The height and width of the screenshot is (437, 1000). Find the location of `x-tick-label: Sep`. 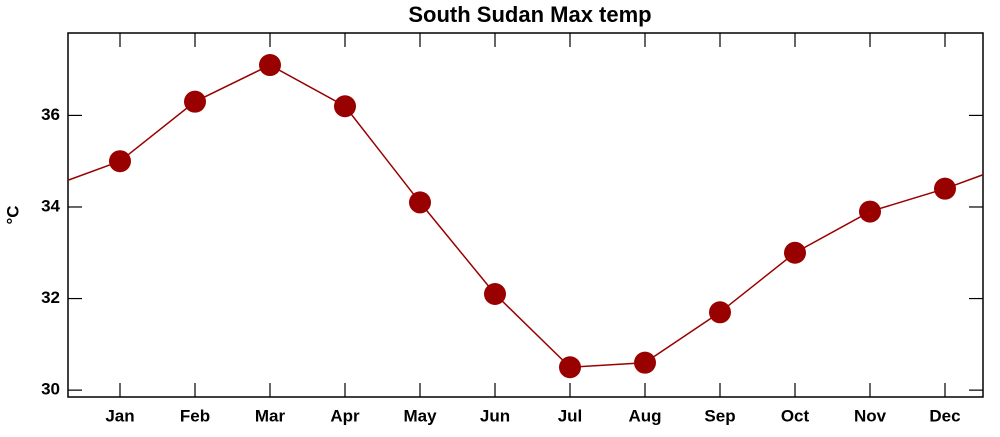

x-tick-label: Sep is located at coordinates (719, 415).